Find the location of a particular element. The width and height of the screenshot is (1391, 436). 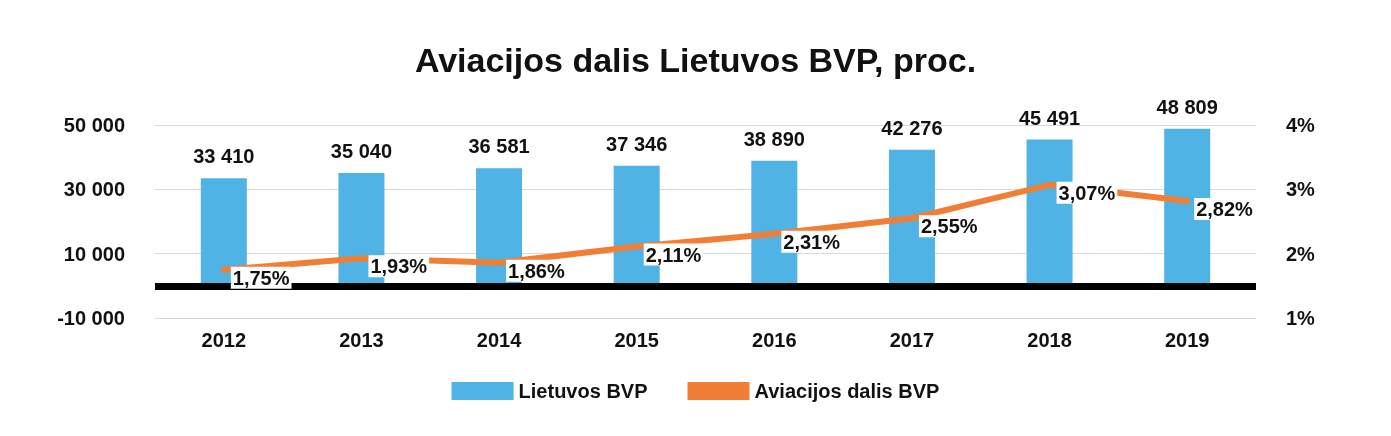

y2-tick-label: 4% is located at coordinates (1301, 125).